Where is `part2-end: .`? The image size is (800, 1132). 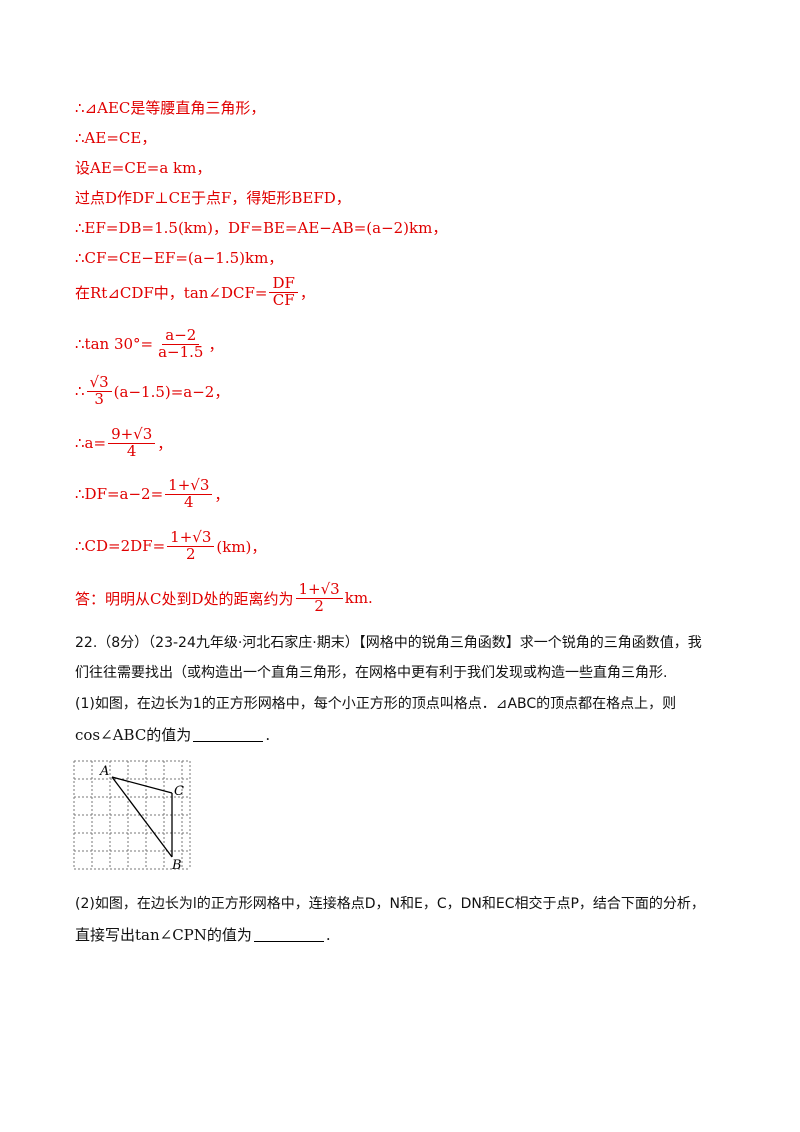 part2-end: . is located at coordinates (328, 934).